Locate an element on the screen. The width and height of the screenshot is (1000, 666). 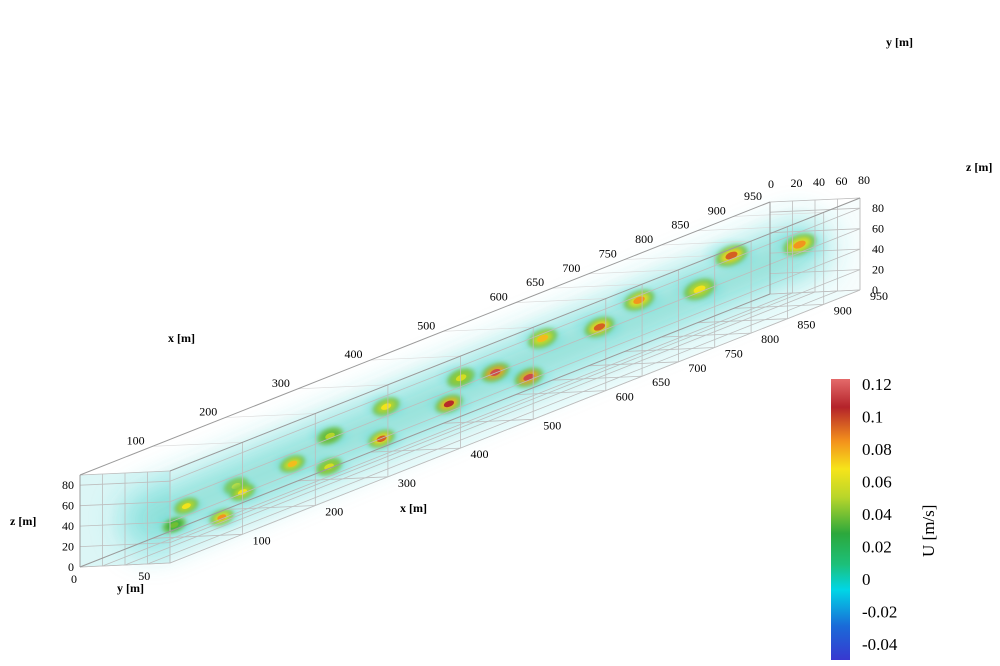
z-tick-far-80: 80 is located at coordinates (878, 208).